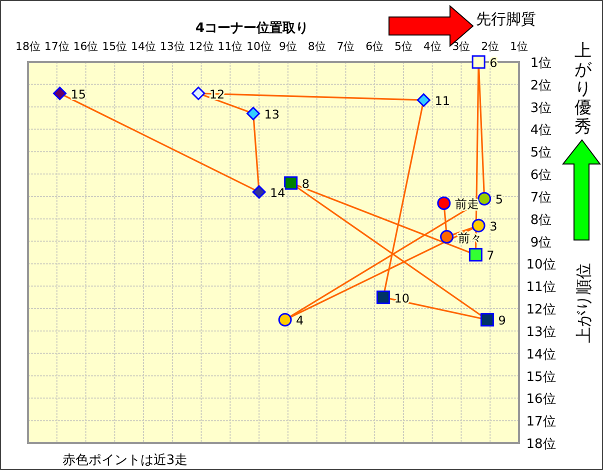  I want to click on x-tick-label: 15位, so click(115, 46).